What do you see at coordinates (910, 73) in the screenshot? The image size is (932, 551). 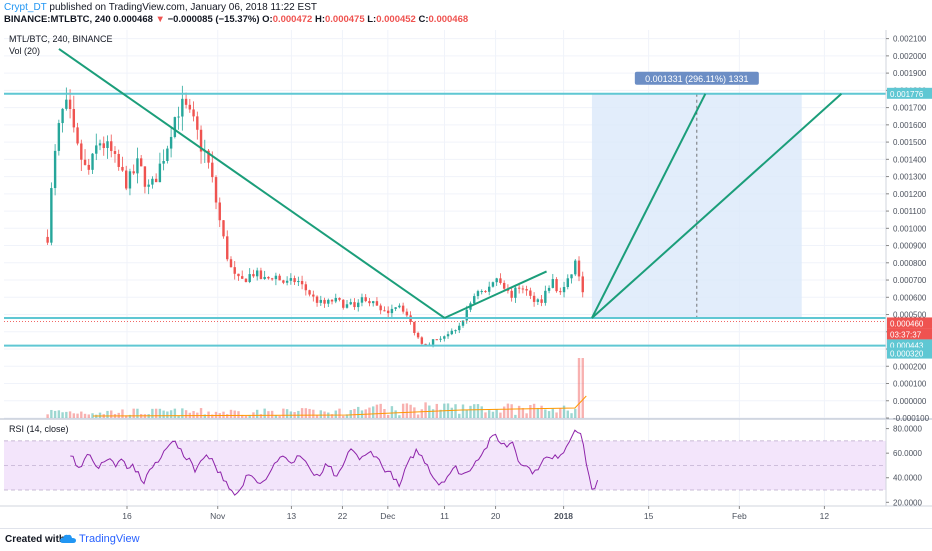 I see `price-tick-label: 0.001900` at bounding box center [910, 73].